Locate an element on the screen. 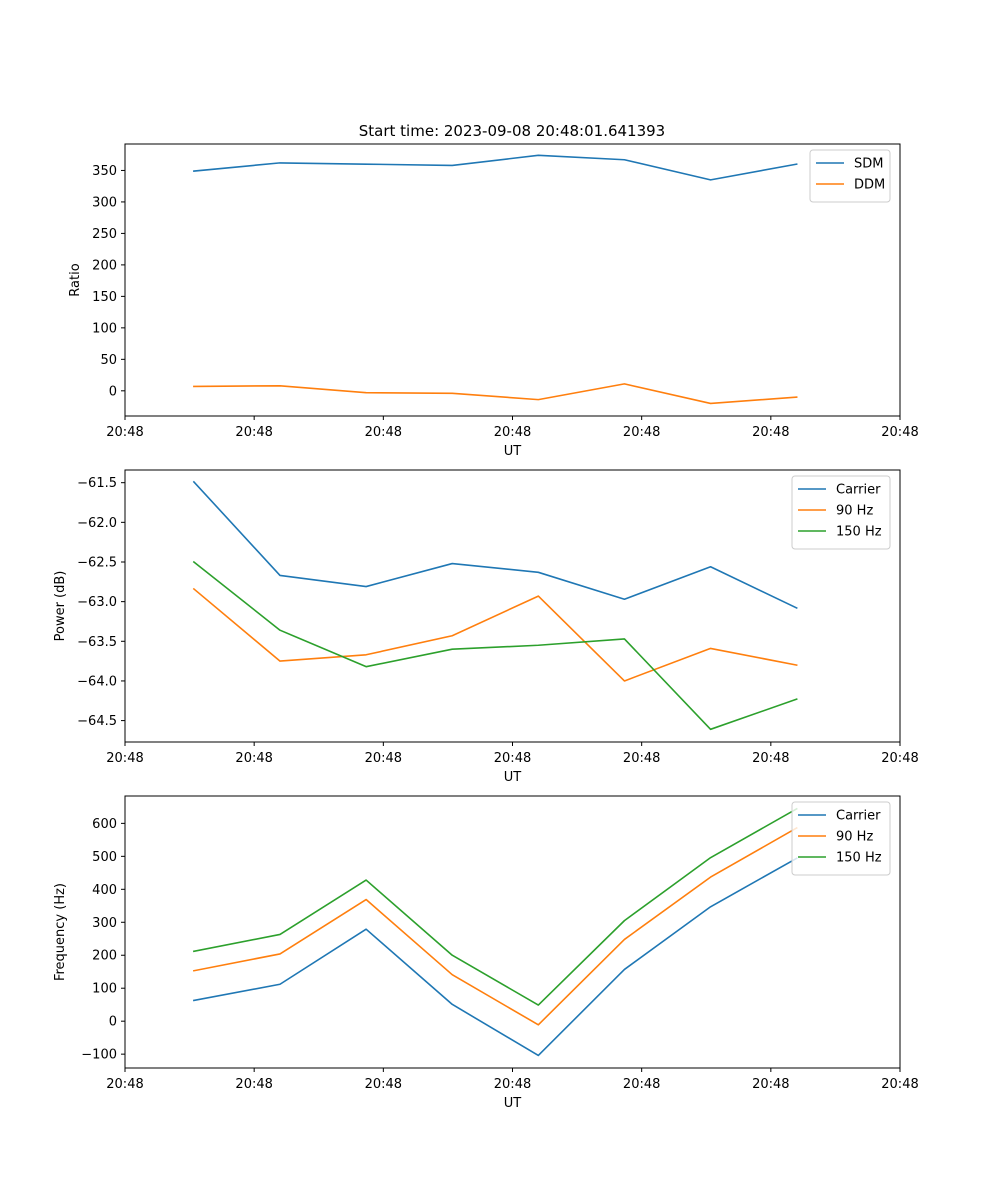  power-series-line-150-hz is located at coordinates (495, 645).